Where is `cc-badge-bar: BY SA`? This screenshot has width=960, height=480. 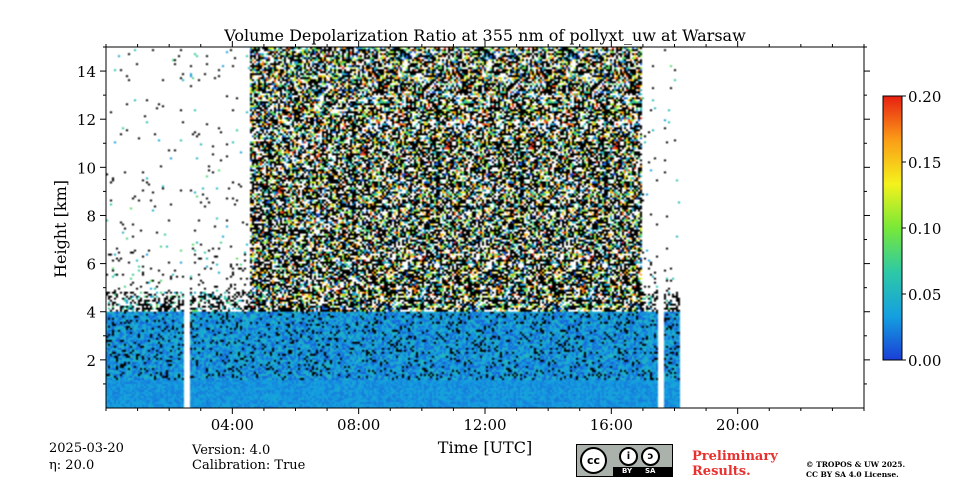 cc-badge-bar: BY SA is located at coordinates (642, 471).